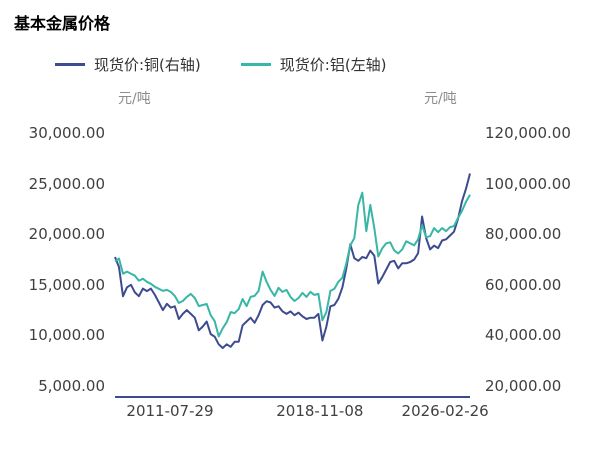  What do you see at coordinates (170, 411) in the screenshot?
I see `x-axis-tick: 2011-07-29` at bounding box center [170, 411].